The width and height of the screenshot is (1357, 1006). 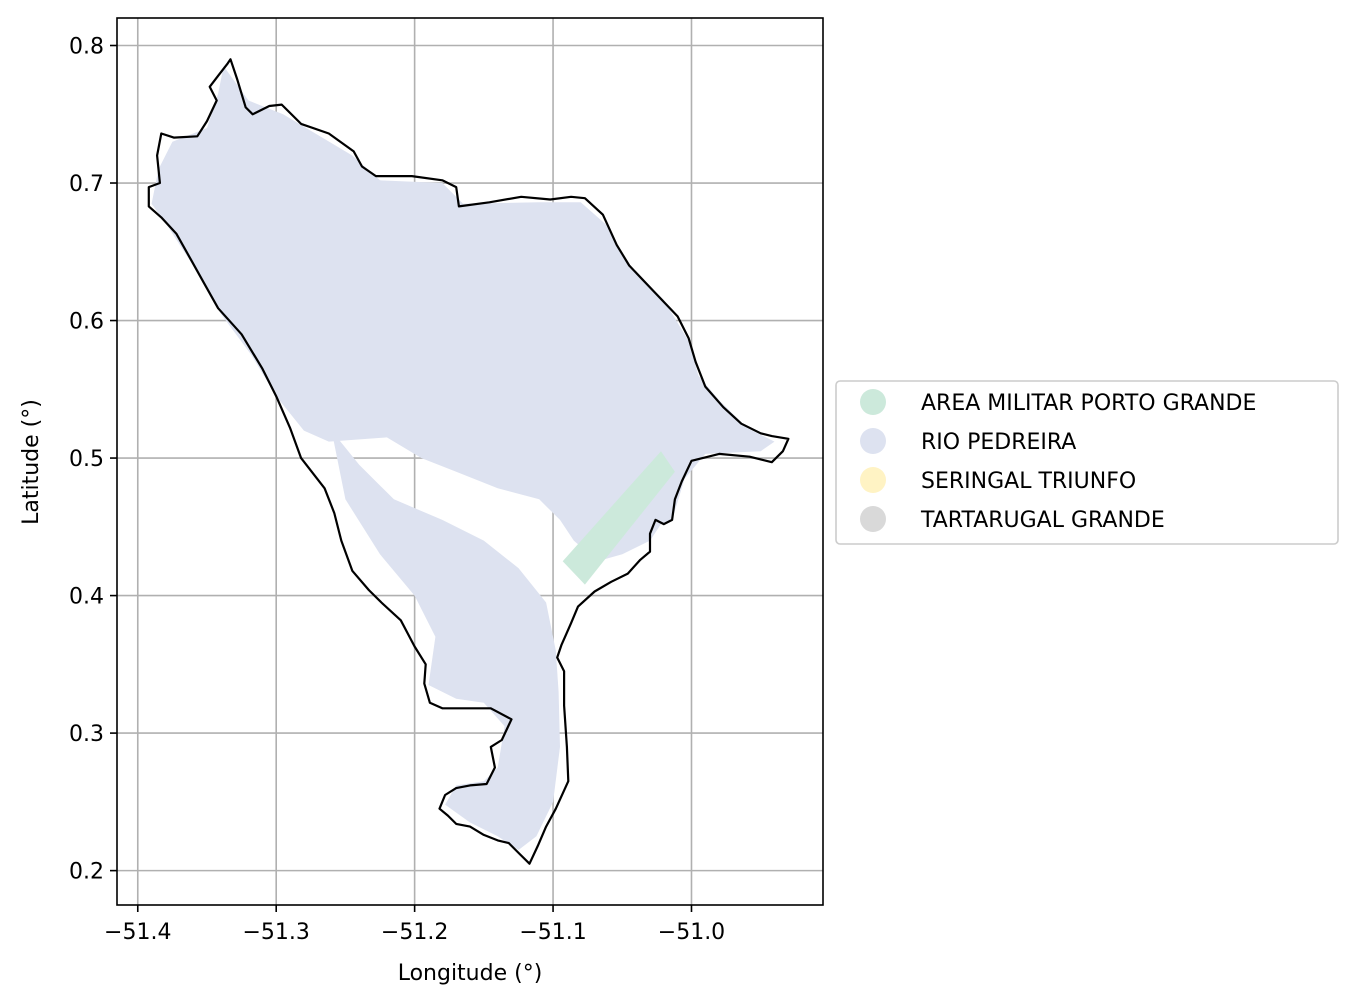 I want to click on y-tick-label: 0.3, so click(x=86, y=734).